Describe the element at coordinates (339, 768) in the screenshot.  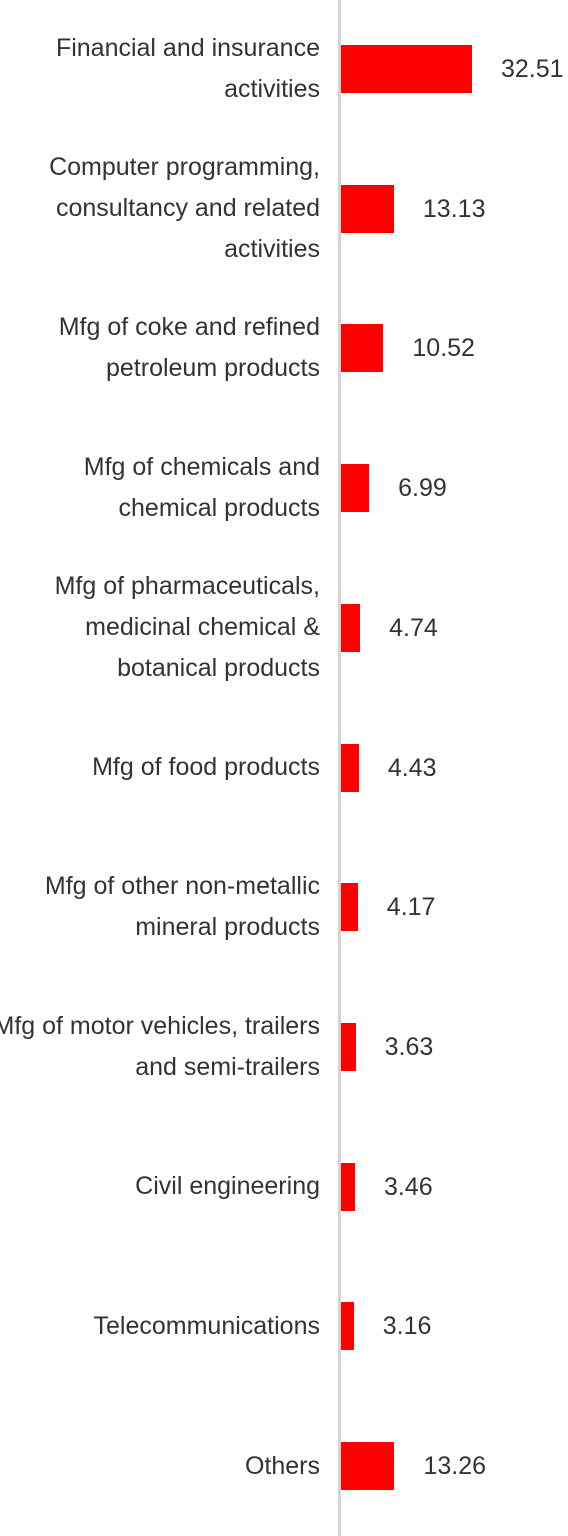
I see `axis-line` at that location.